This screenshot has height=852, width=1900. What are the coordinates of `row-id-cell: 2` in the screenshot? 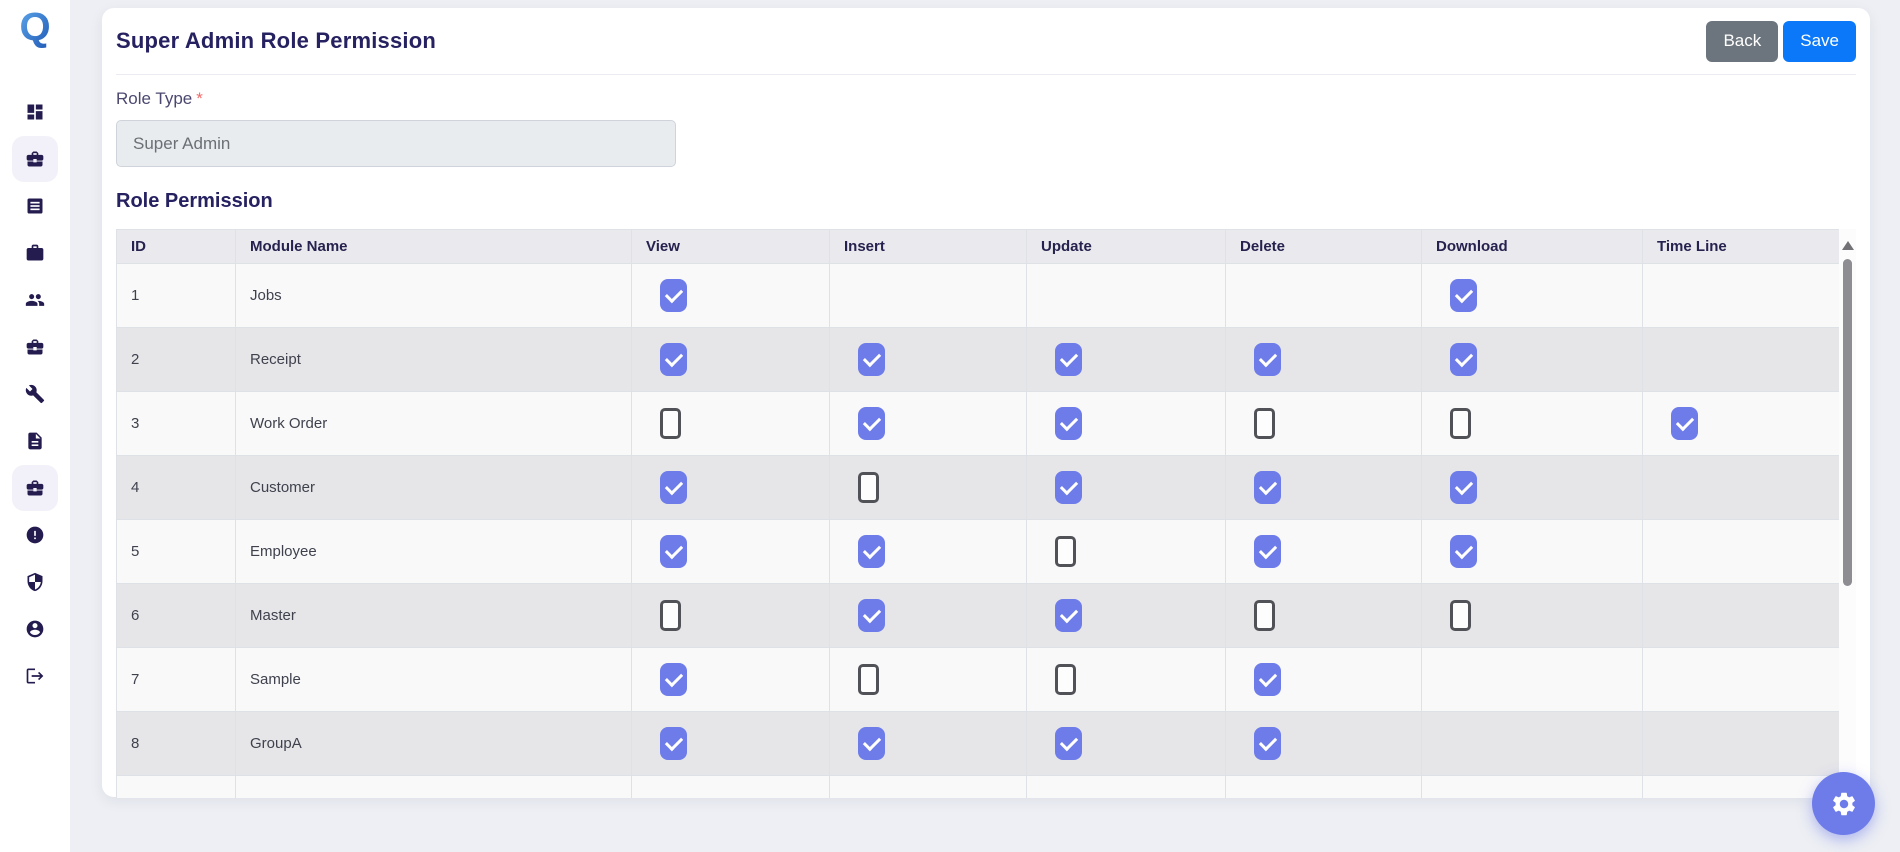 It's located at (176, 359).